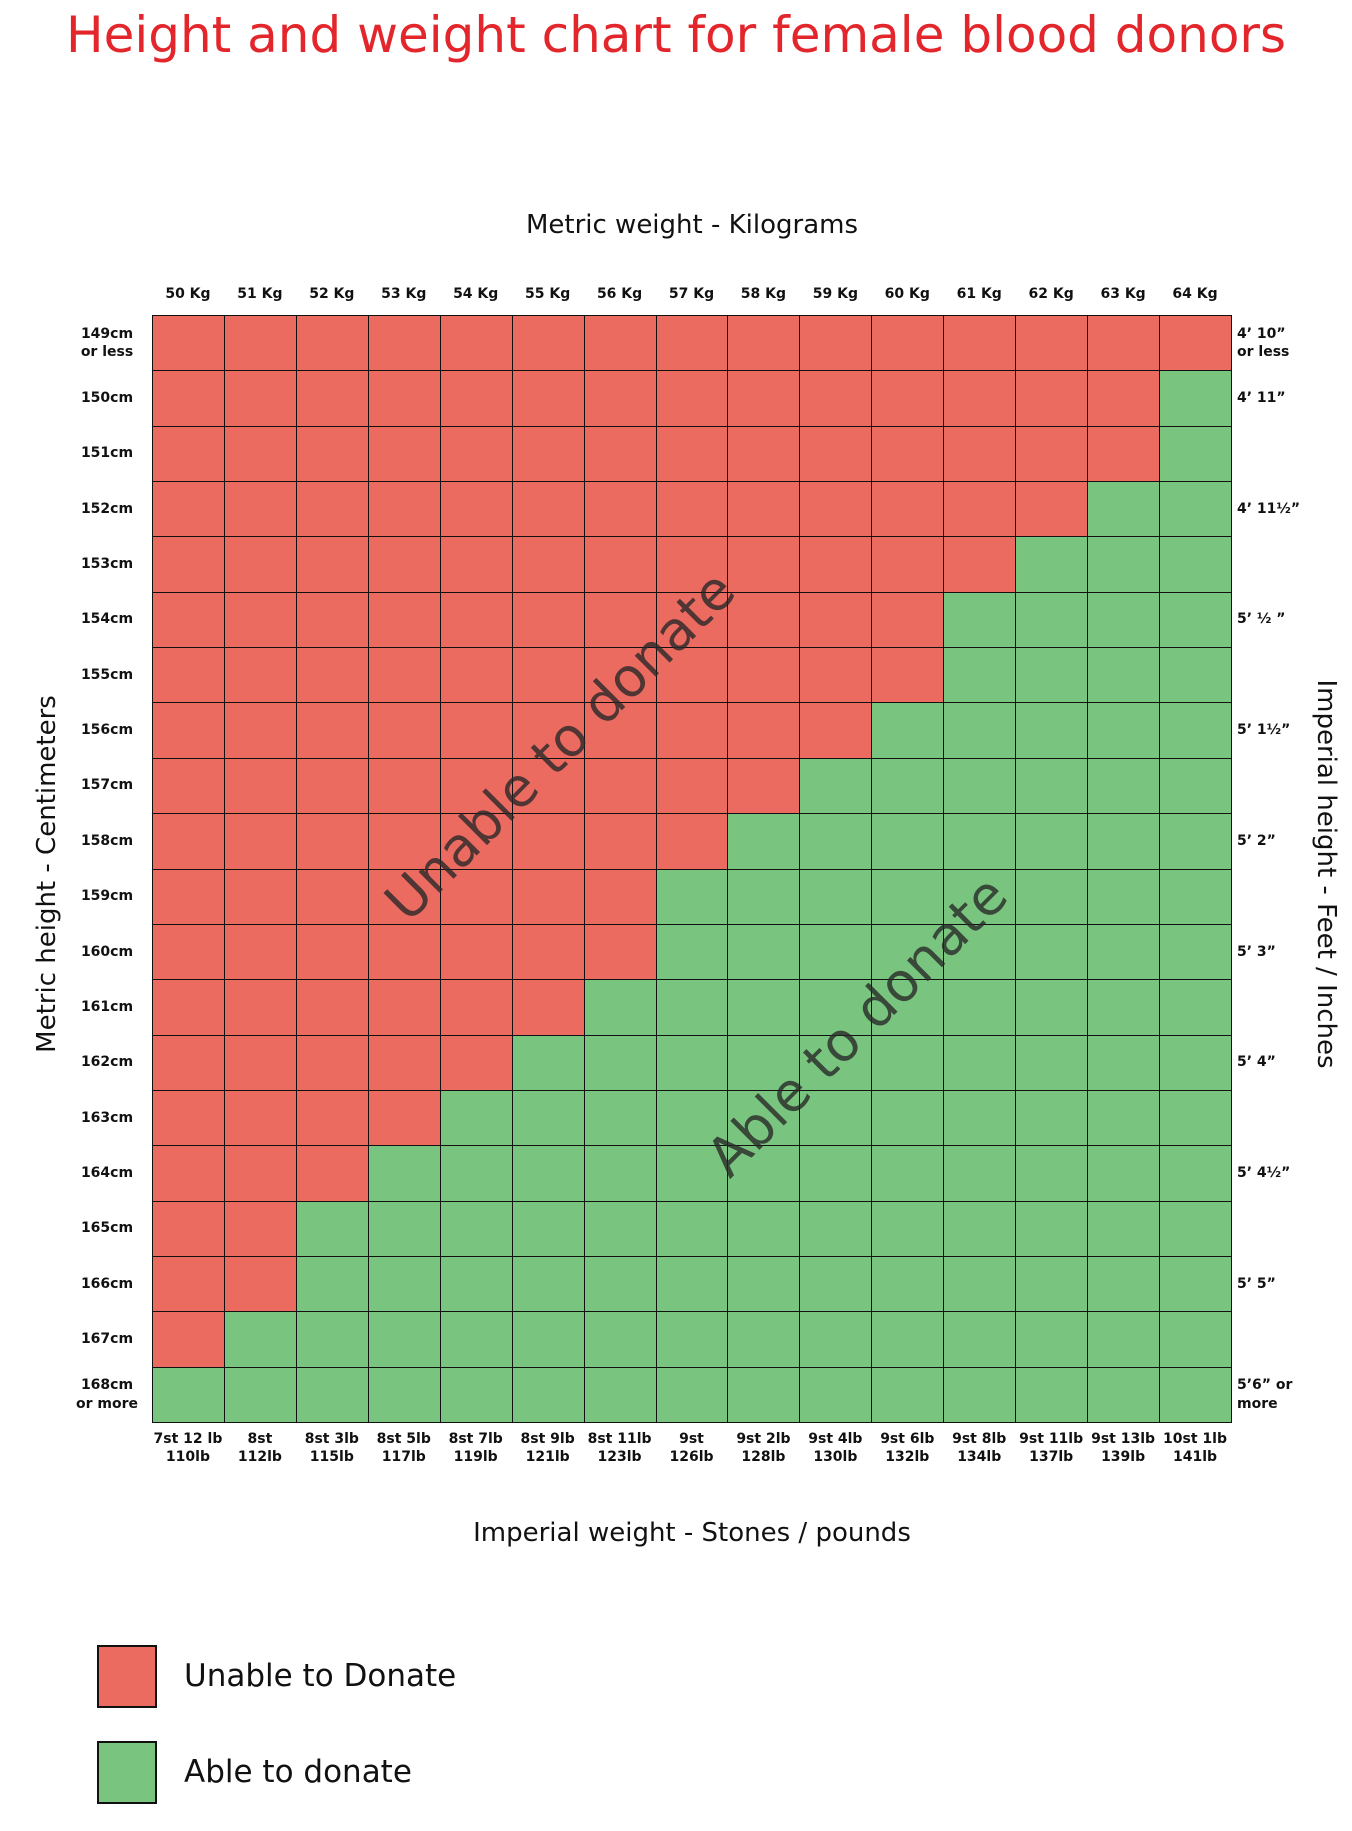  I want to click on x2-tick-label: 9st 6lb 132lb, so click(907, 1448).